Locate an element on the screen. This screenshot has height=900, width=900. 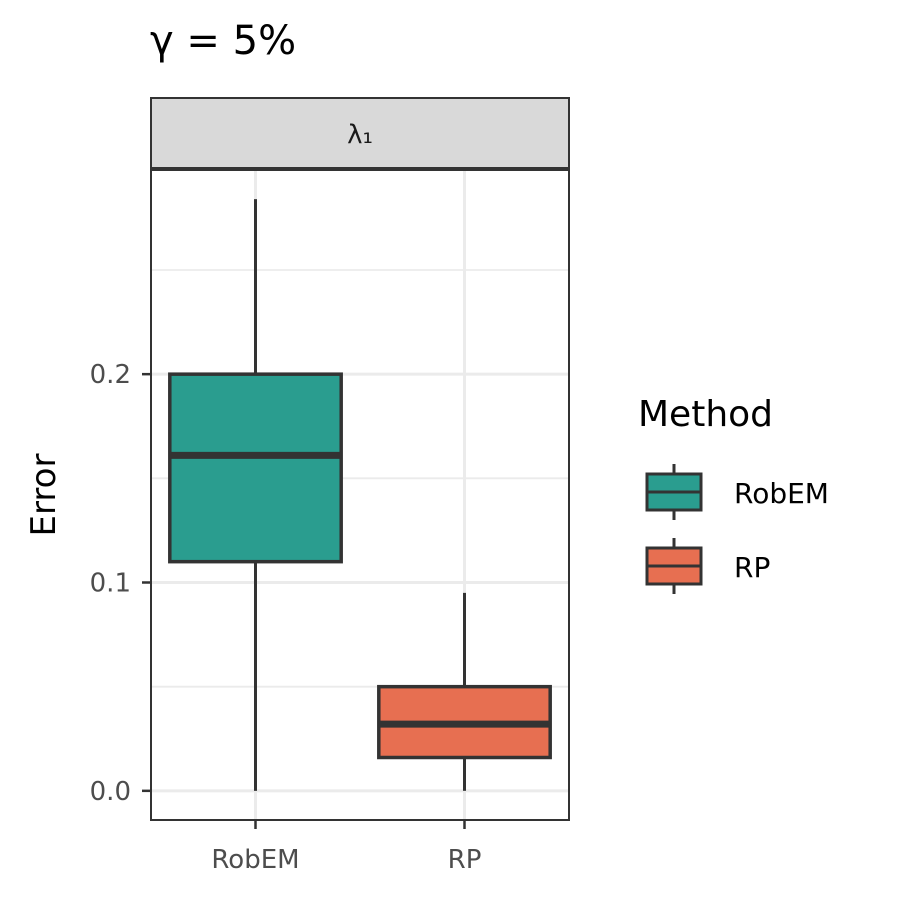
facet-label: λ₁ is located at coordinates (360, 135).